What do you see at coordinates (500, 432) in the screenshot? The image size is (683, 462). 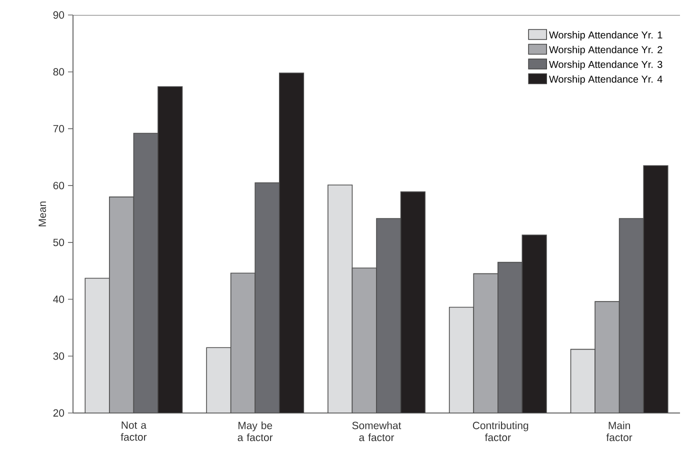 I see `x-tick-label: Contributing factor` at bounding box center [500, 432].